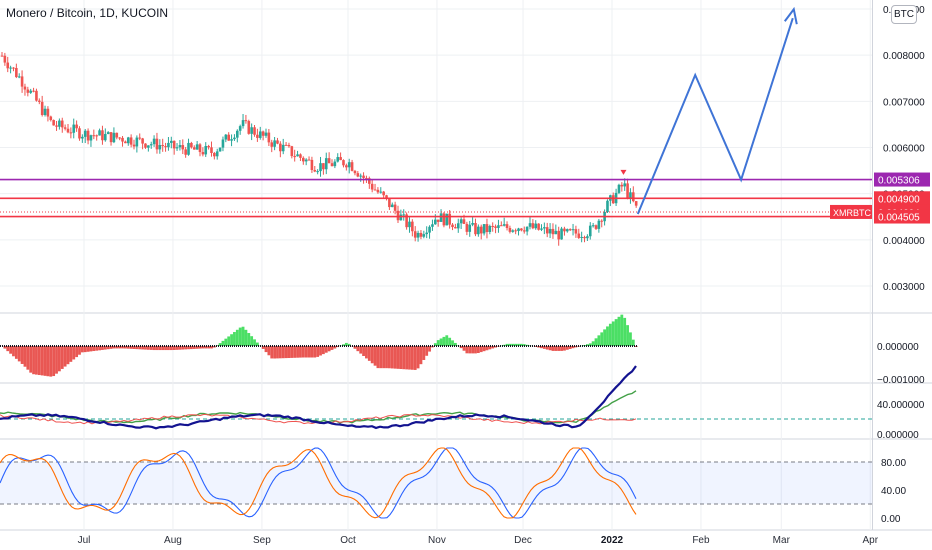  What do you see at coordinates (348, 540) in the screenshot?
I see `time-tick-label: Oct` at bounding box center [348, 540].